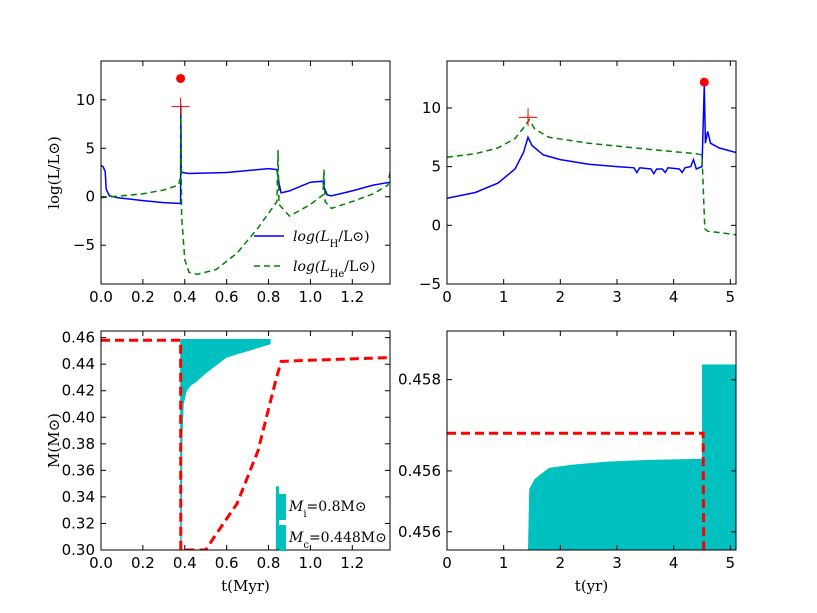 The image size is (817, 613). What do you see at coordinates (78, 470) in the screenshot?
I see `y-tick-label: 0.36` at bounding box center [78, 470].